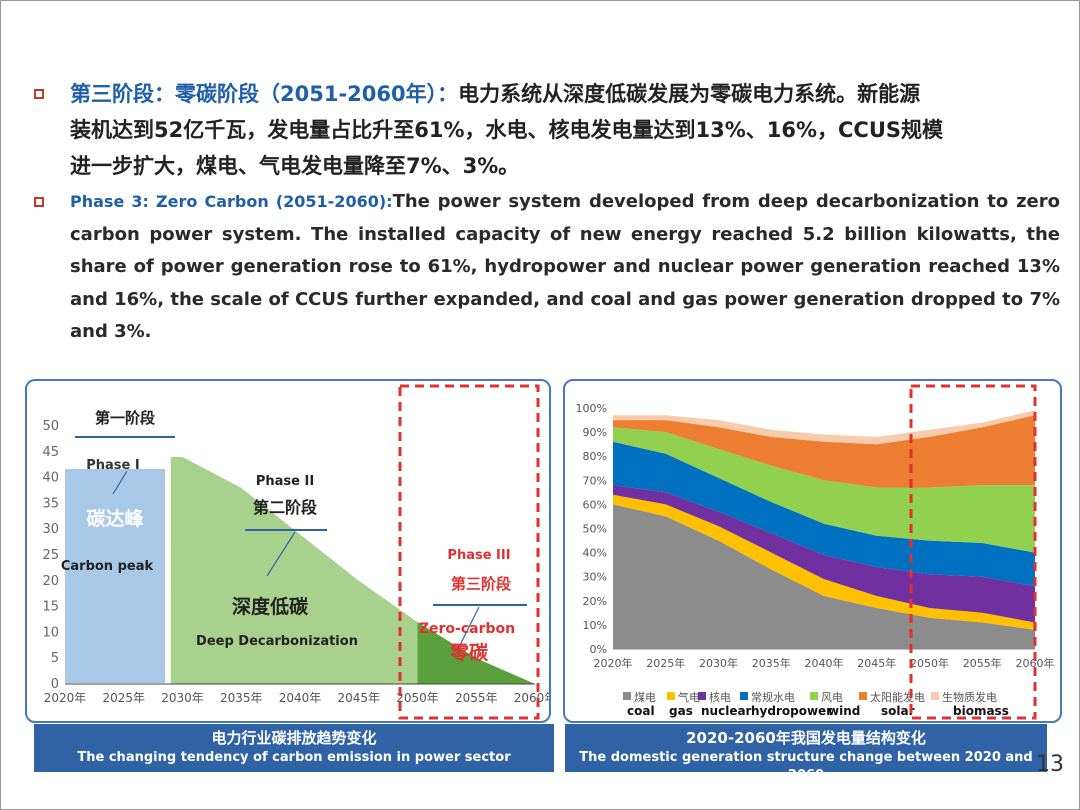  I want to click on left-y-tick: 10, so click(50, 632).